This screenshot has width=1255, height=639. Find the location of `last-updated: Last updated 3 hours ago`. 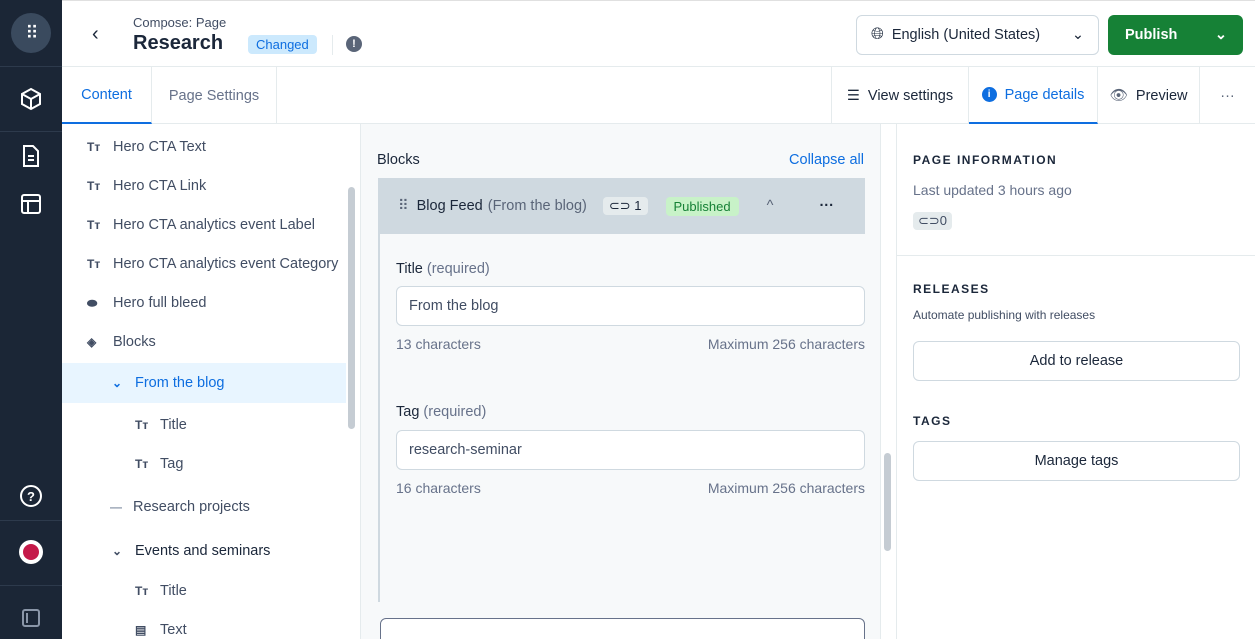

last-updated: Last updated 3 hours ago is located at coordinates (992, 190).